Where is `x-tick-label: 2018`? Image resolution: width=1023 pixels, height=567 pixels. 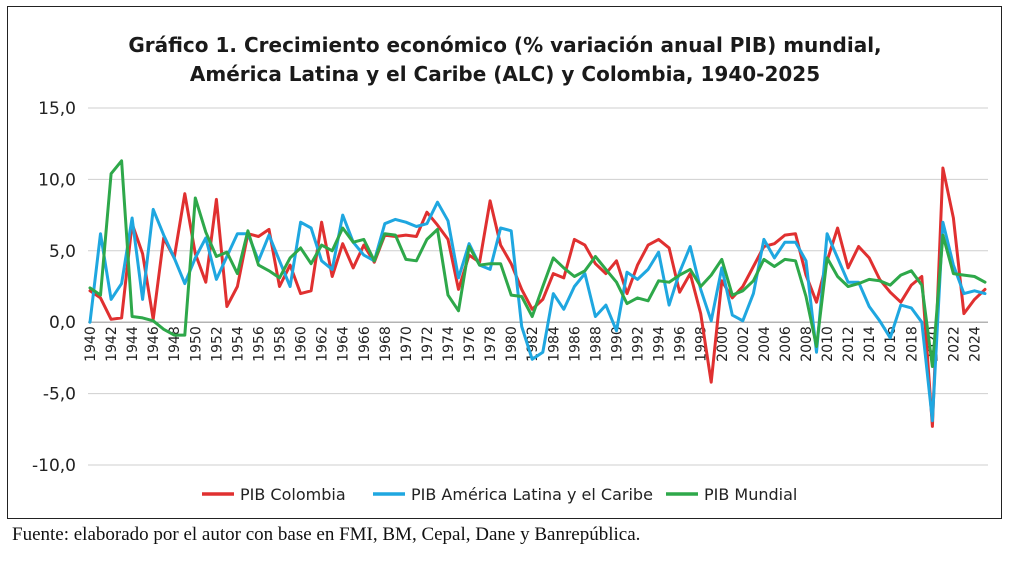
x-tick-label: 2018 is located at coordinates (912, 344).